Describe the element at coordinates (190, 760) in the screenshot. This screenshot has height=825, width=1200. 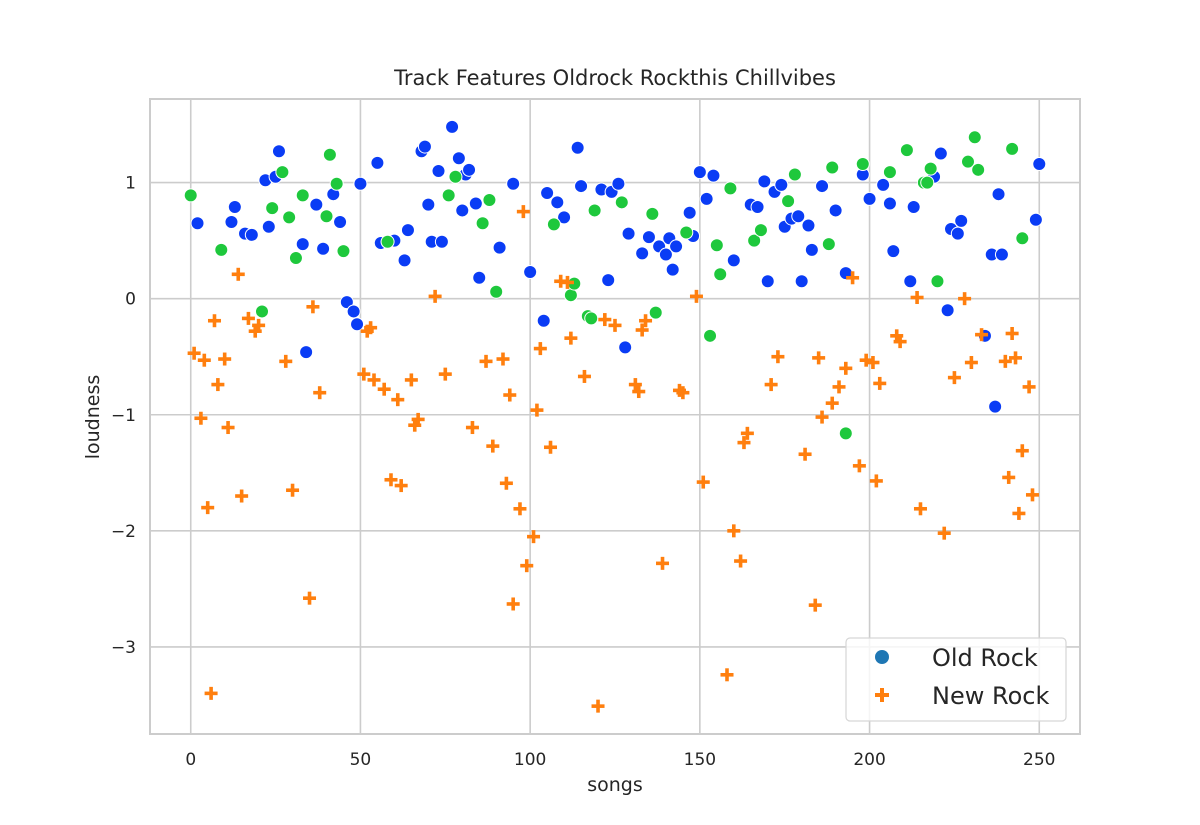
I see `x-tick-label: 0` at that location.